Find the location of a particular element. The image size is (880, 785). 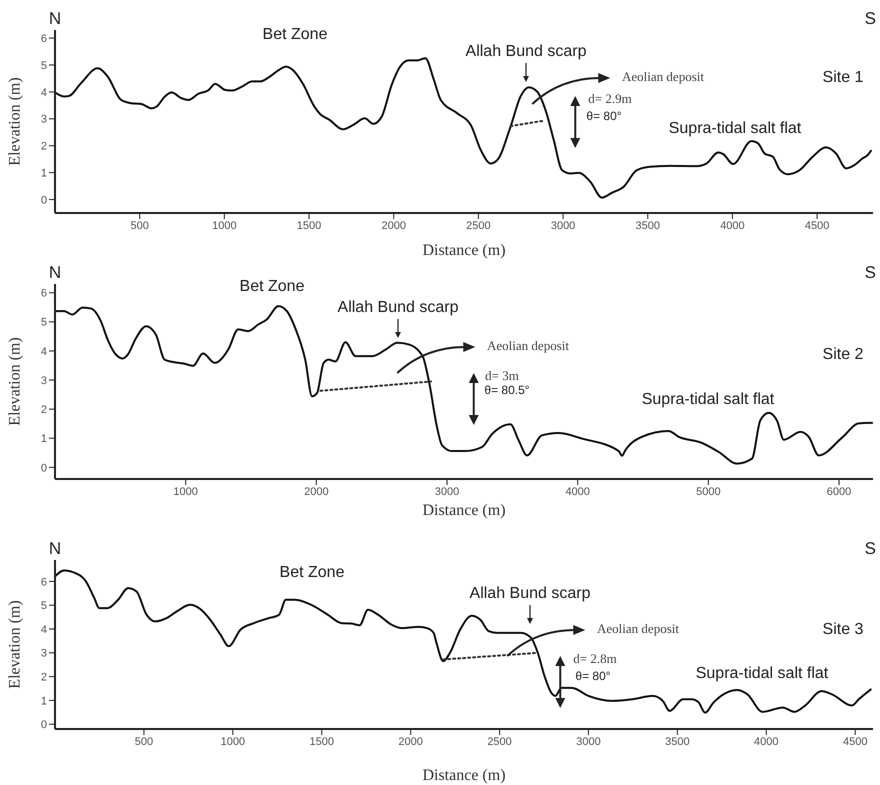

annotation: θ= 80.5° is located at coordinates (507, 390).